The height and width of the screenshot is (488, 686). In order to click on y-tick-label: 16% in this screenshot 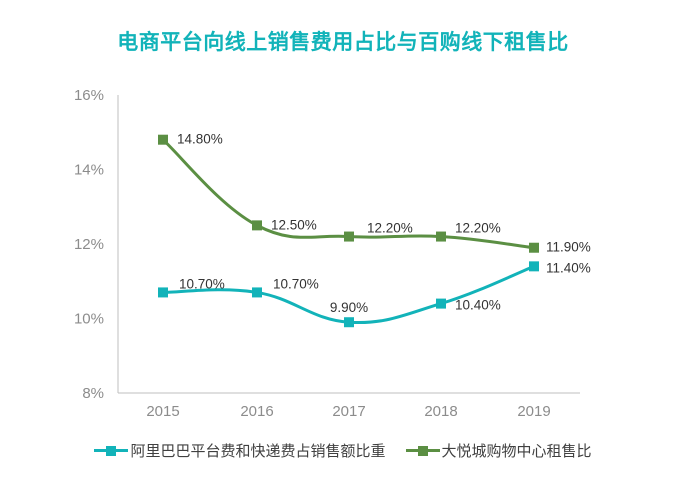, I will do `click(89, 95)`.